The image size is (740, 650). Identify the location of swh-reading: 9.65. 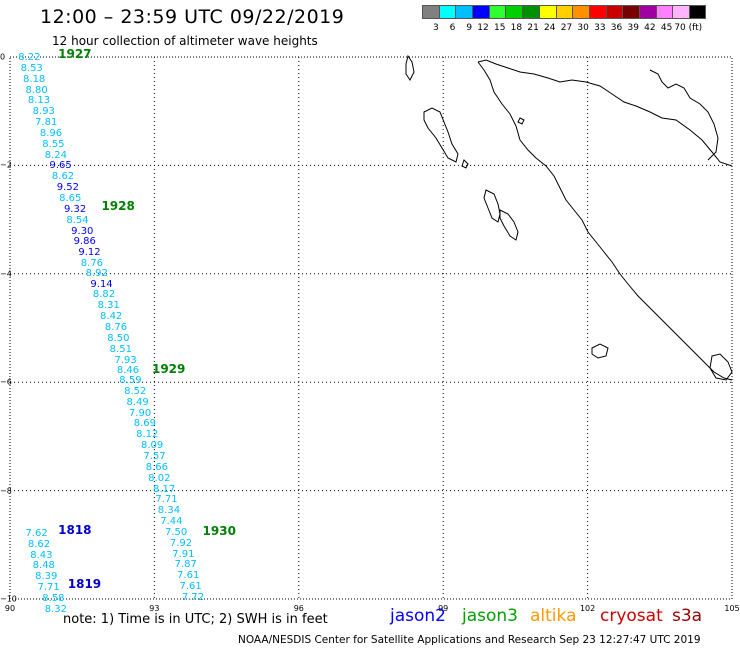
(60, 166).